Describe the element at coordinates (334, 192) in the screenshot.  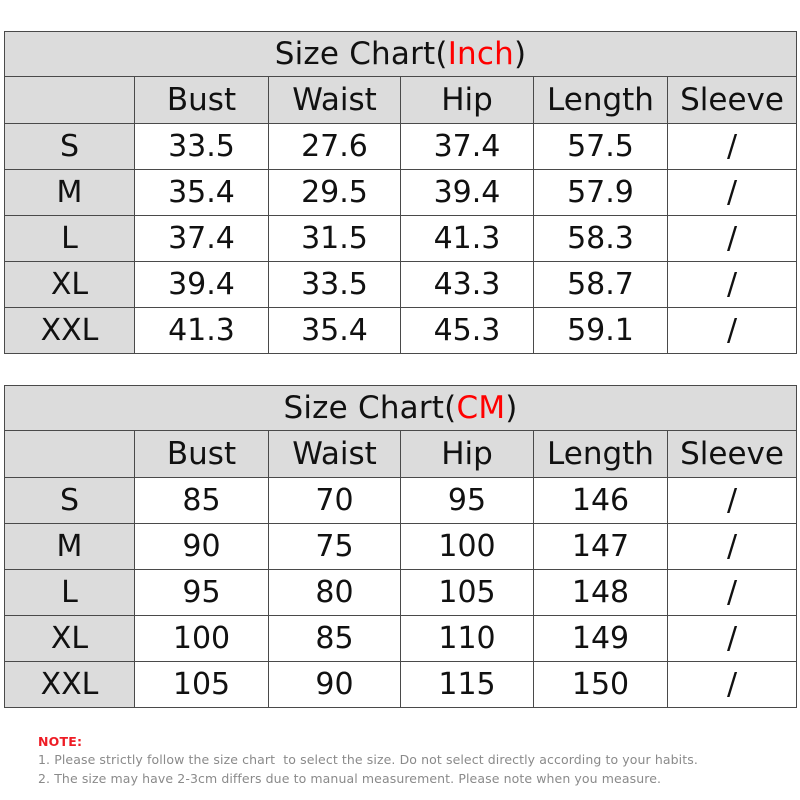
I see `waist-value: 29.5` at that location.